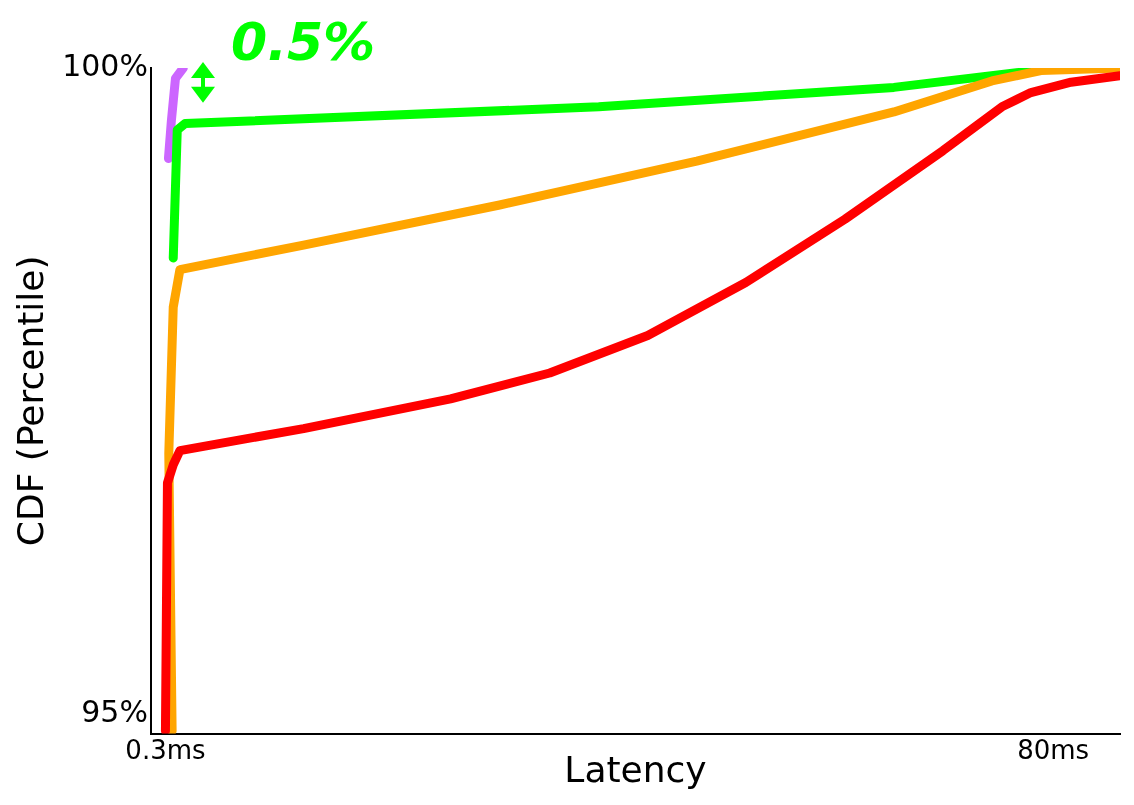 This screenshot has width=1134, height=805. What do you see at coordinates (635, 769) in the screenshot?
I see `x-axis-title: Latency` at bounding box center [635, 769].